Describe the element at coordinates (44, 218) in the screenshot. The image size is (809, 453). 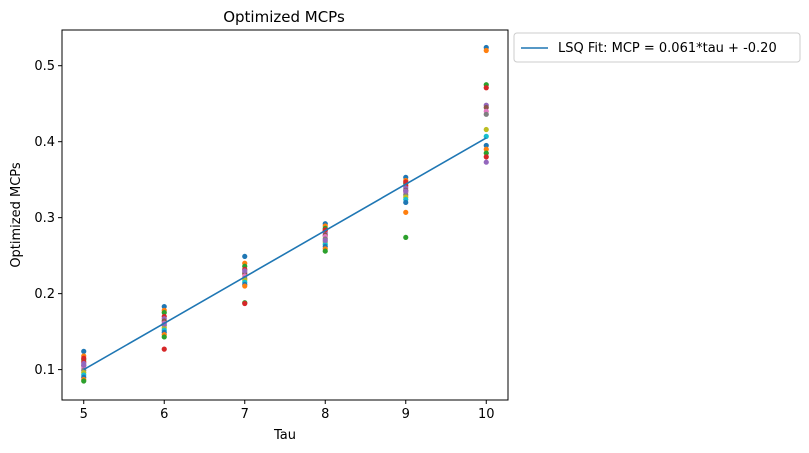
I see `y-tick-label: 0.3` at that location.